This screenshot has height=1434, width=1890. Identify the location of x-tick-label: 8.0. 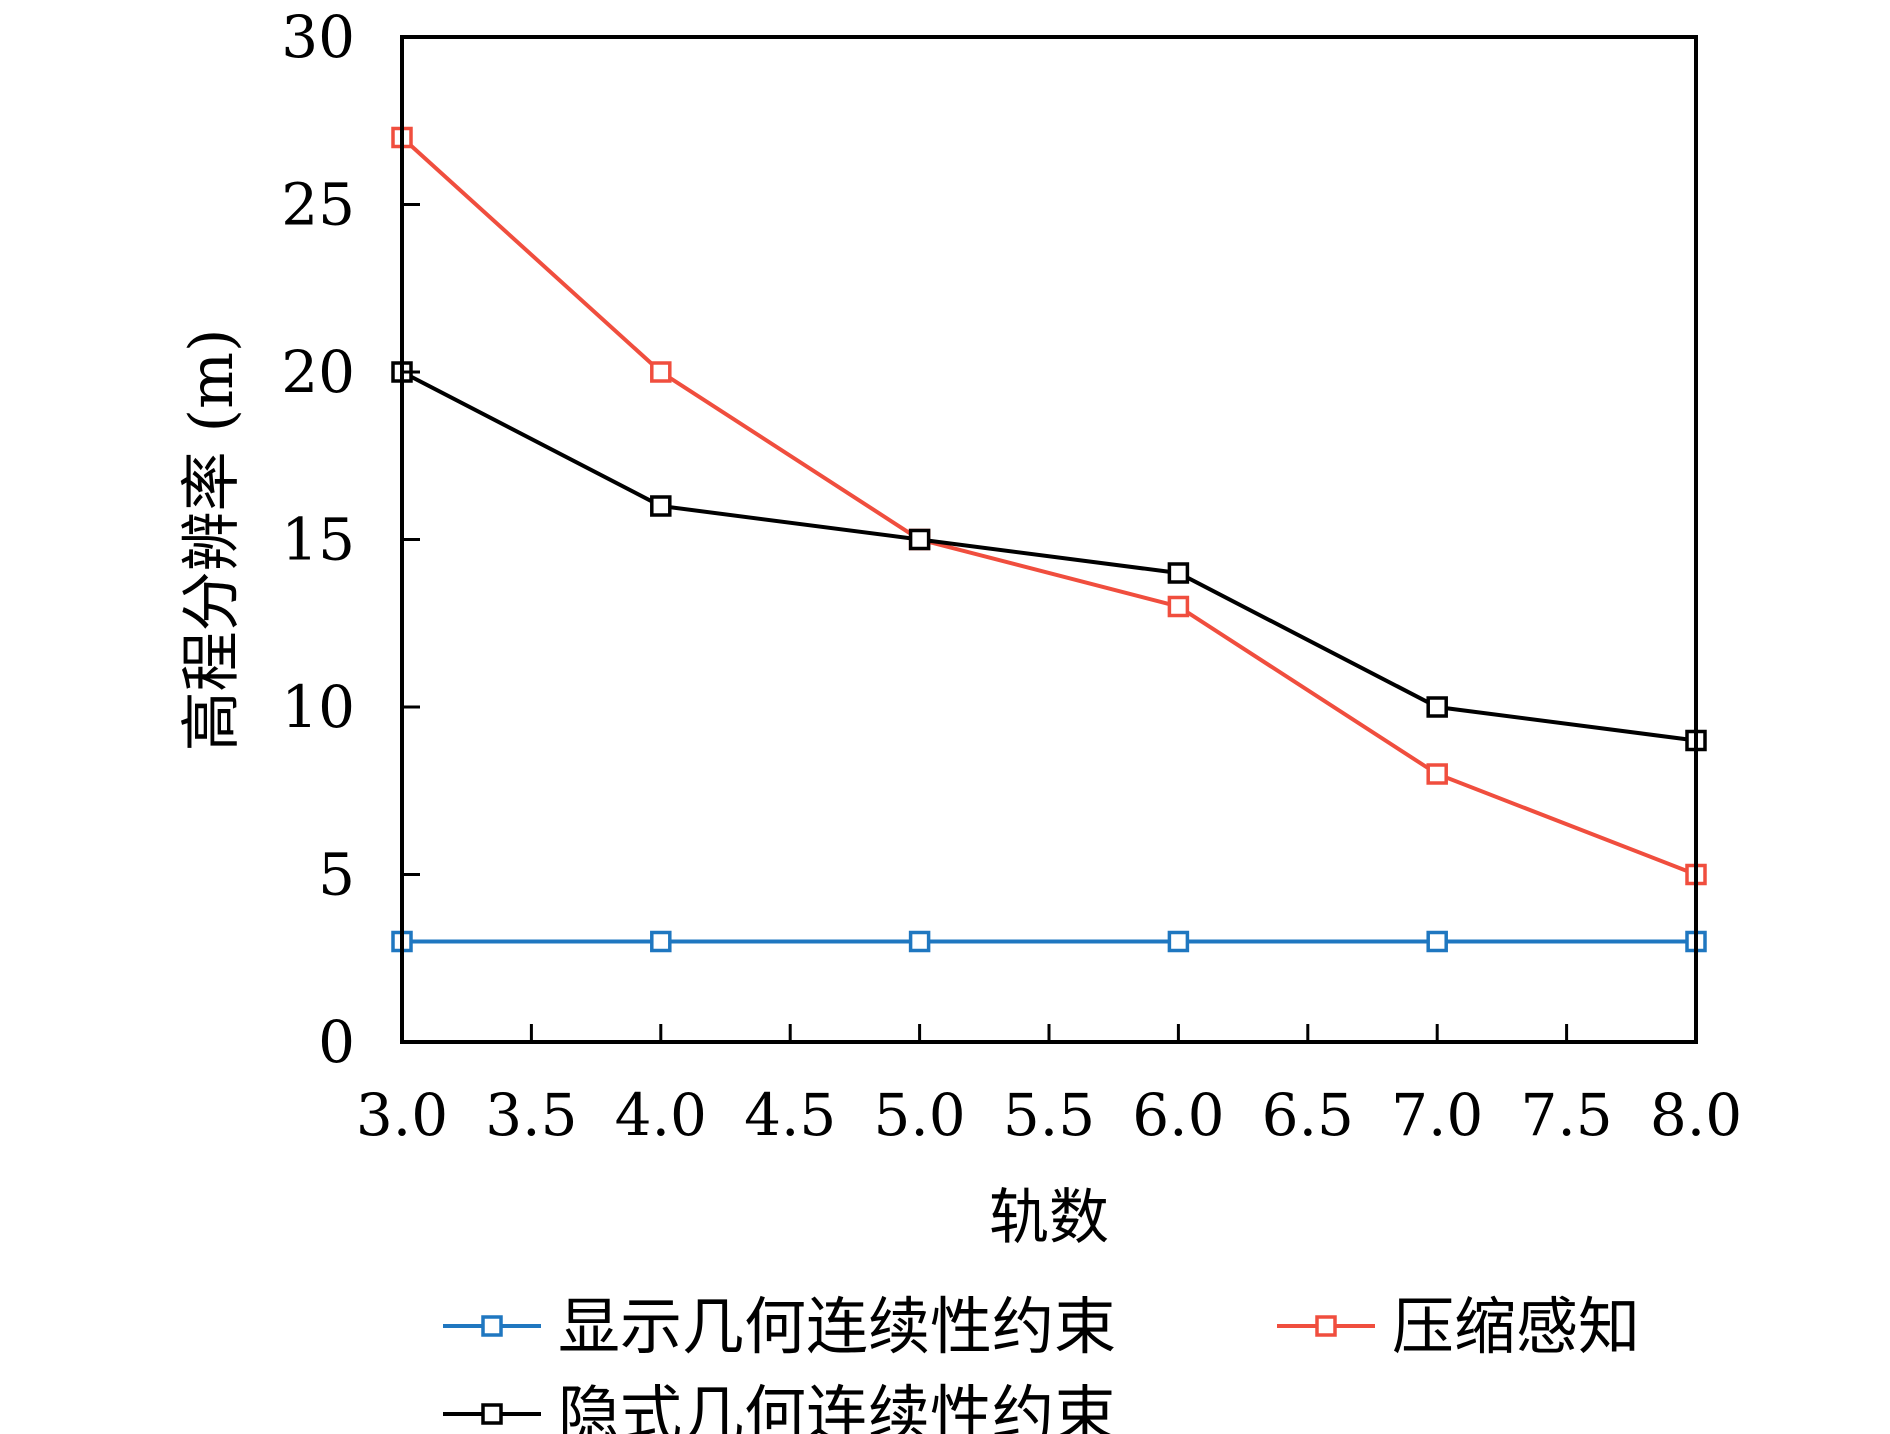
(1696, 1115).